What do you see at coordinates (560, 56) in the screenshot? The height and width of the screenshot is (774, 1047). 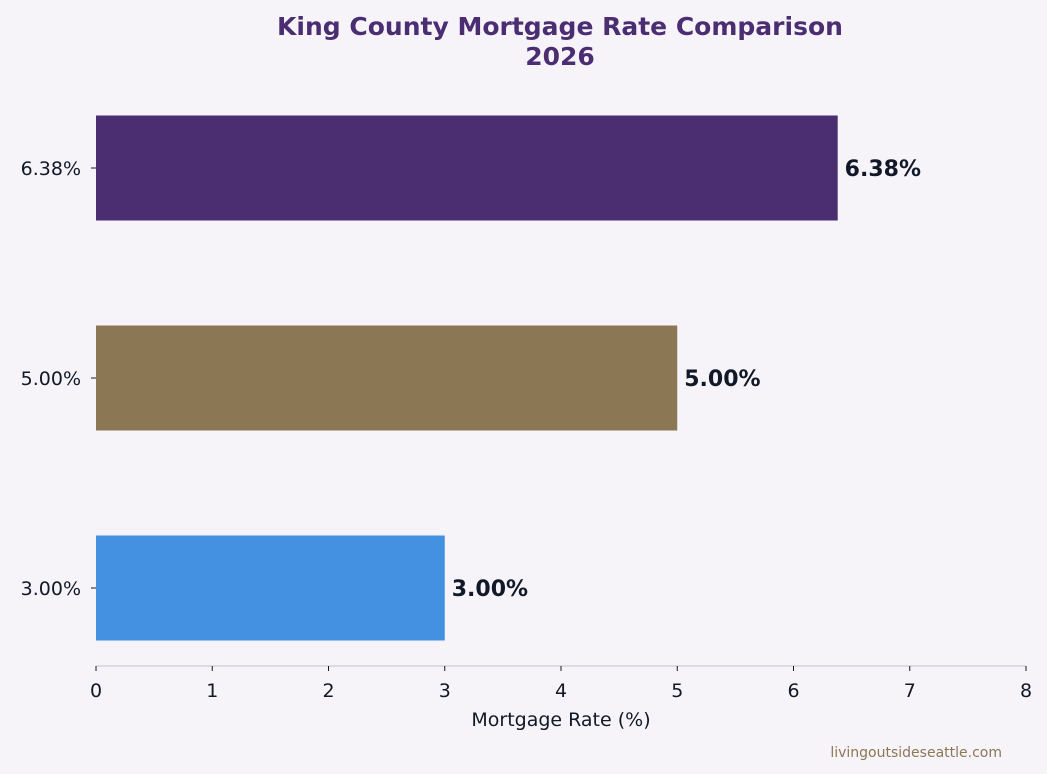 I see `chart-subtitle: 2026` at bounding box center [560, 56].